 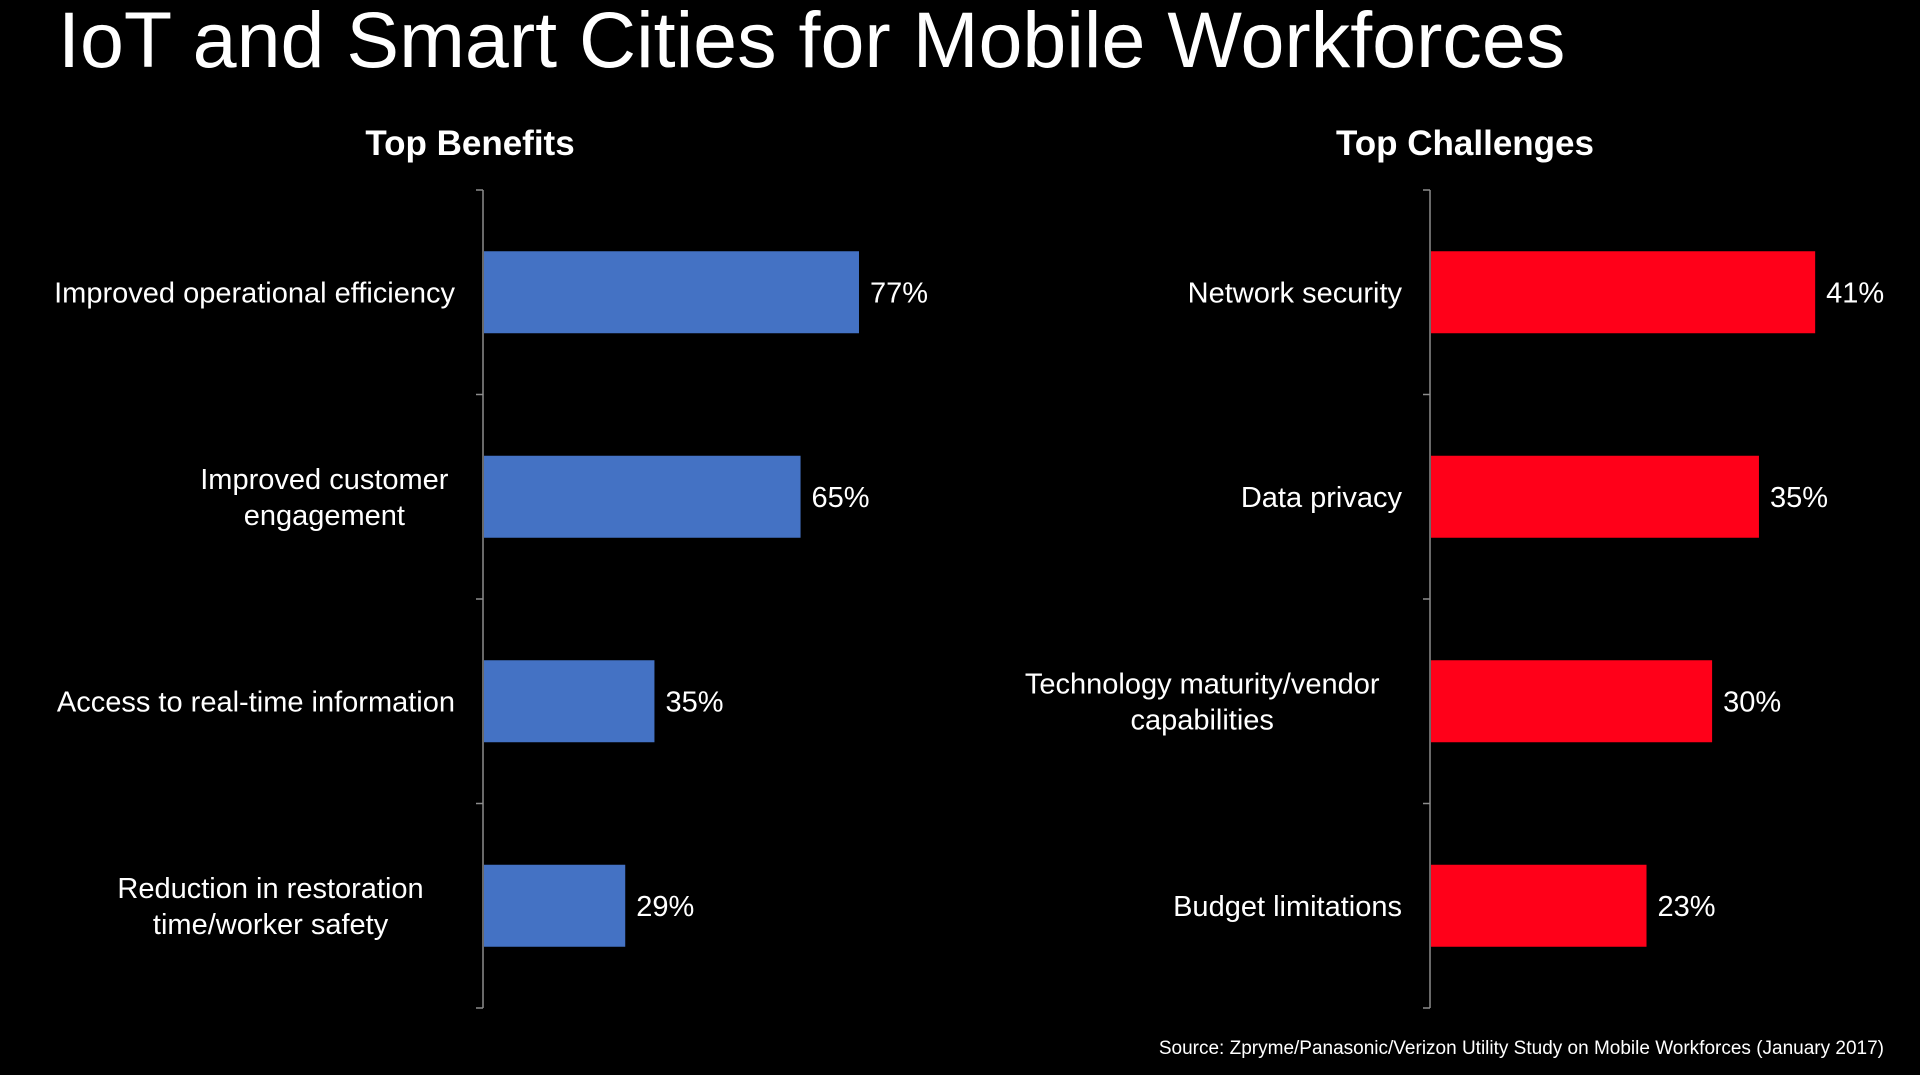 I want to click on benefit-category-label-line: Improved operational efficiency, so click(x=254, y=294).